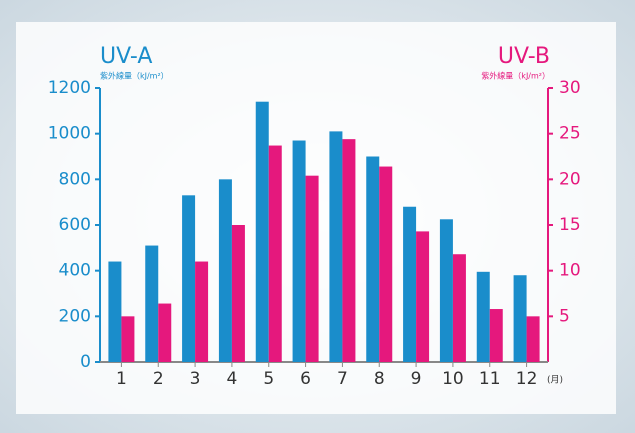  Describe the element at coordinates (570, 225) in the screenshot. I see `y2-tick-label: 15` at that location.